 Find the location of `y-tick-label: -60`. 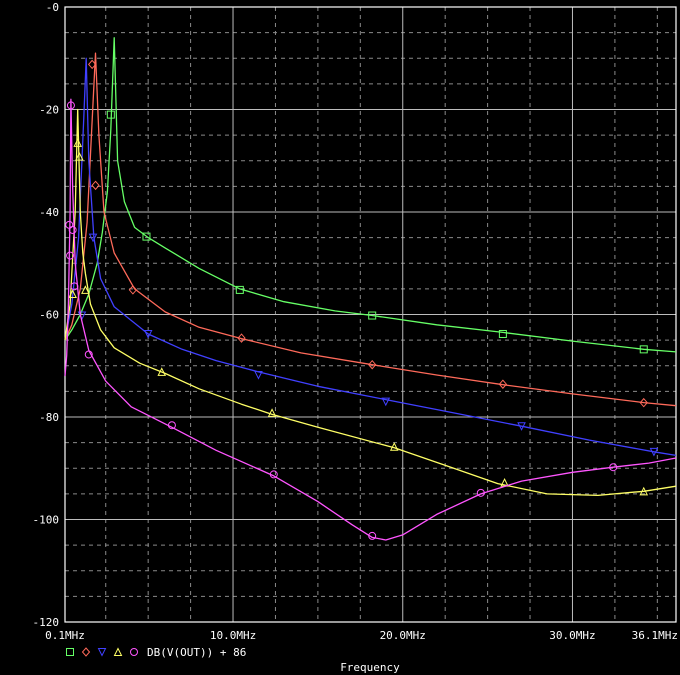

y-tick-label: -60 is located at coordinates (49, 315).